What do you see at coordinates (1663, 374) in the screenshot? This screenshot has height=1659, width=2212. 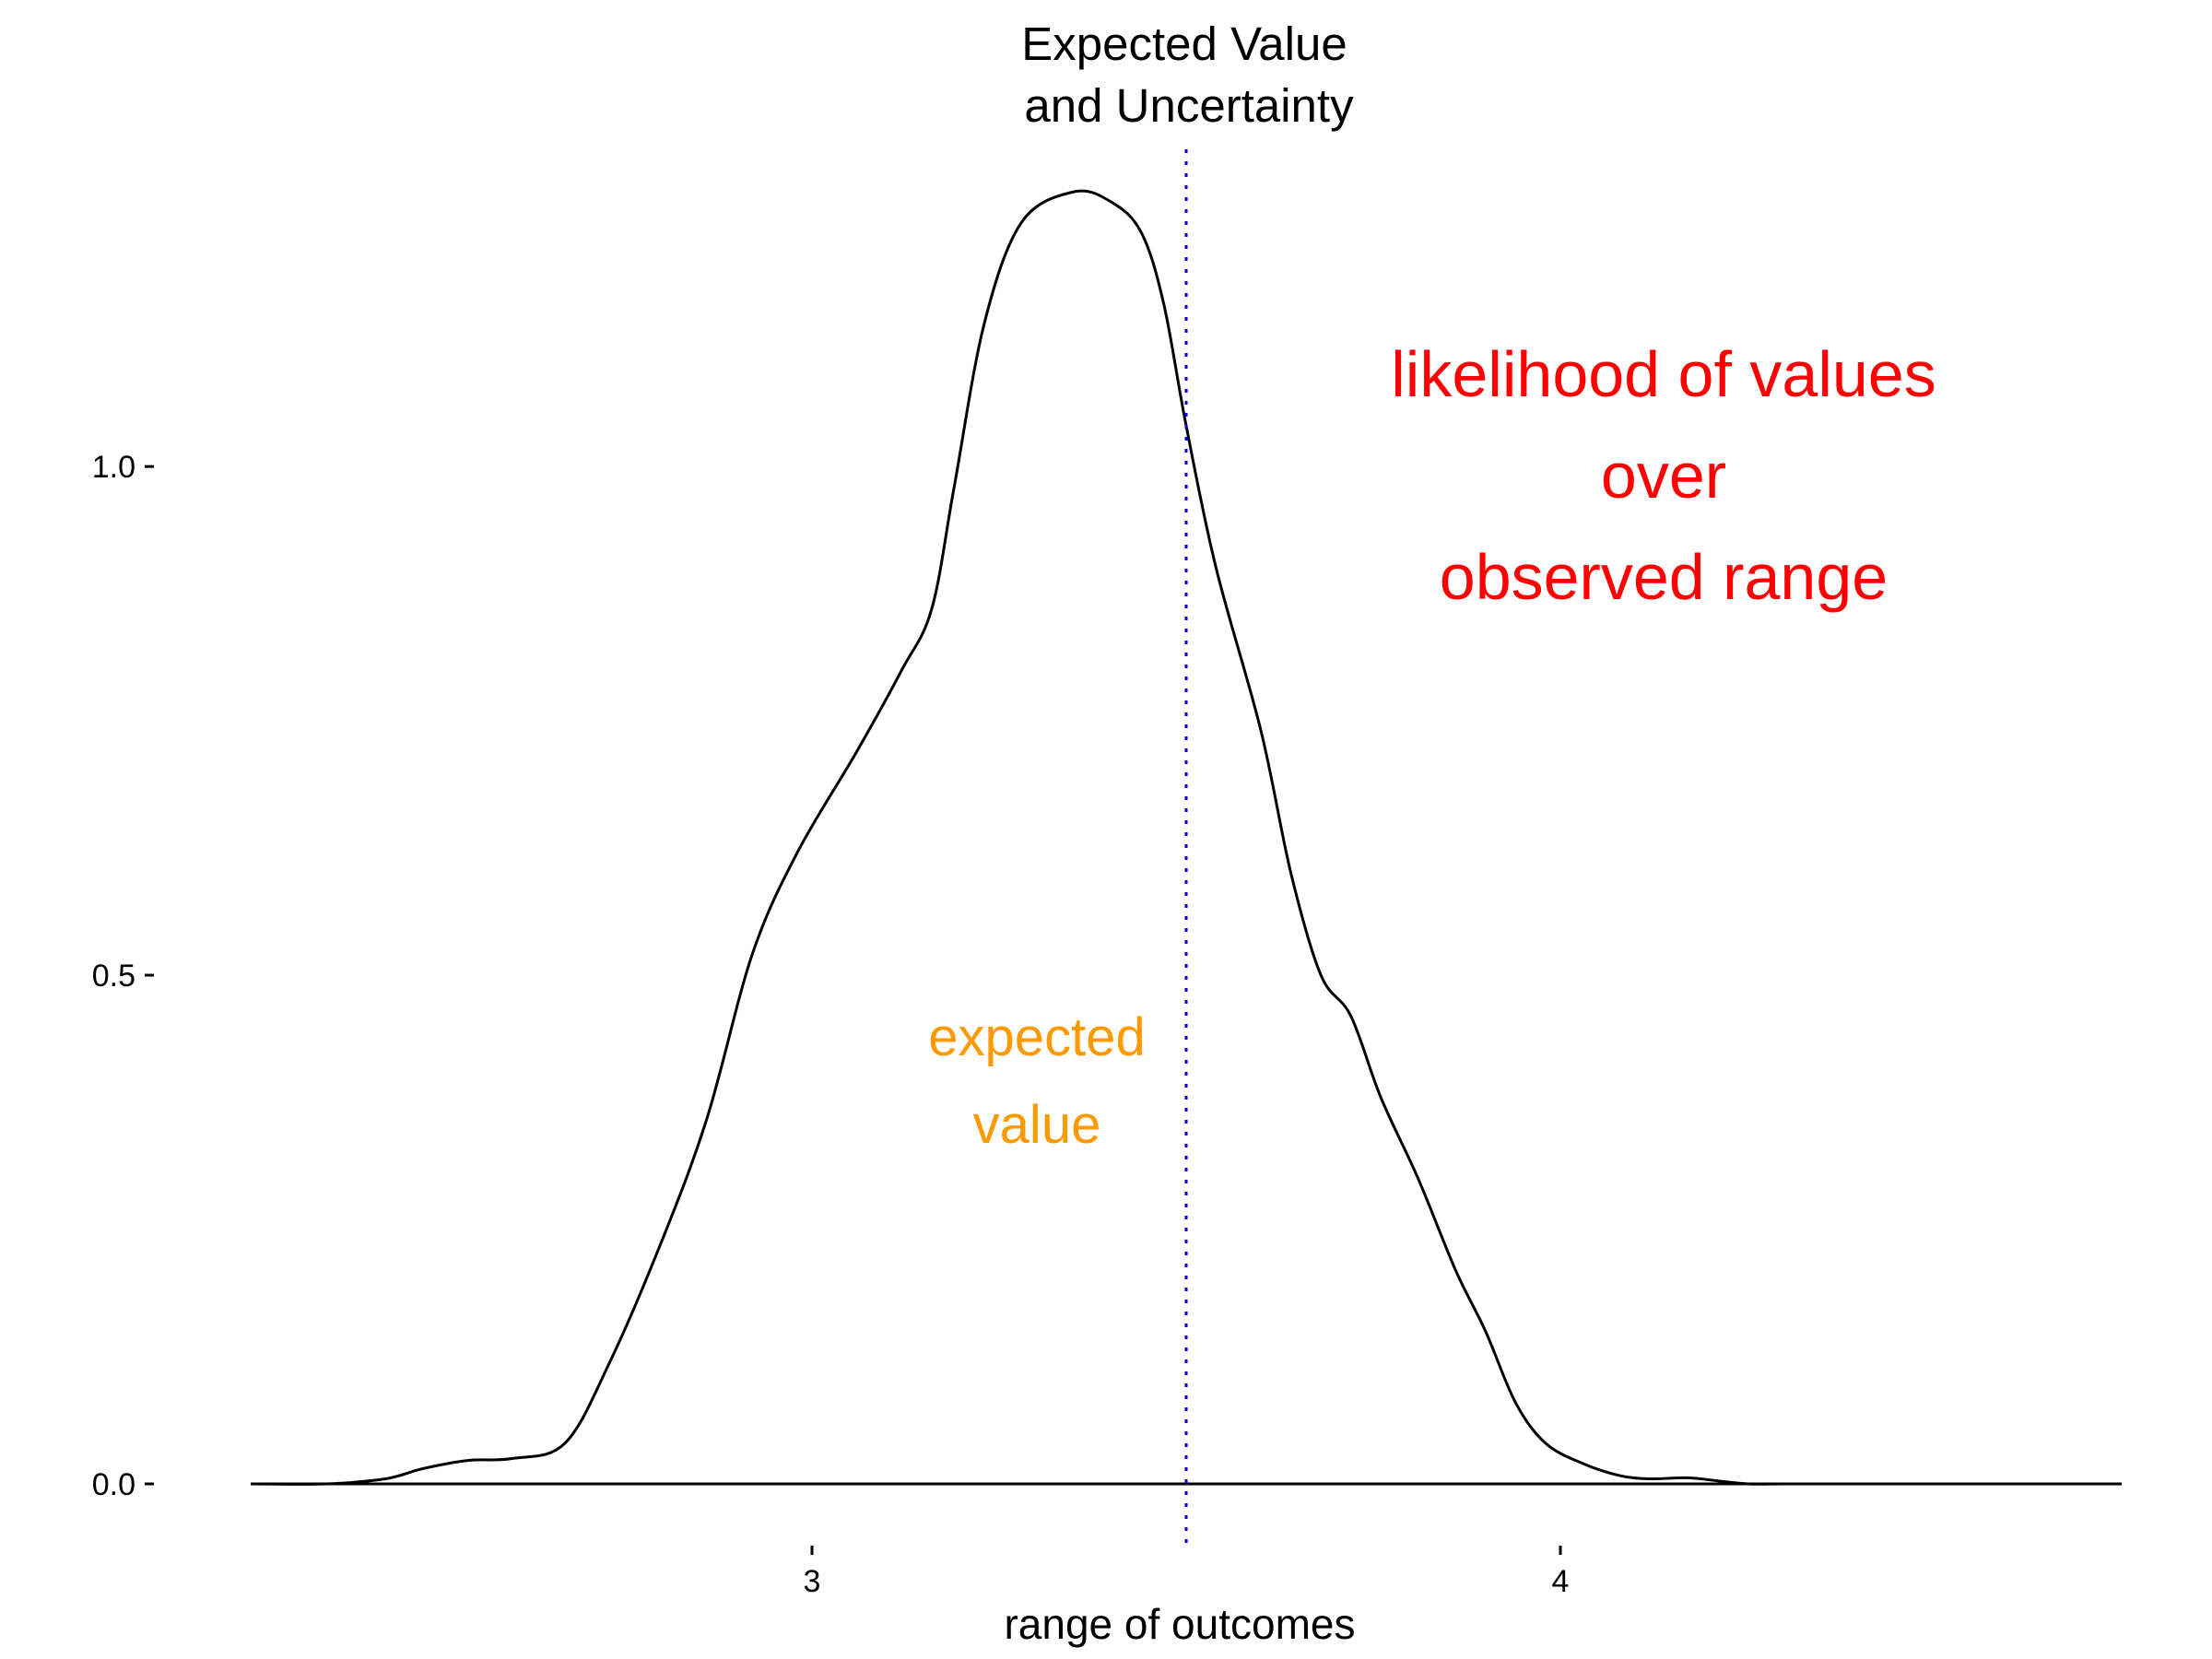 I see `likelihood-annotation-line-1: likelihood of values` at bounding box center [1663, 374].